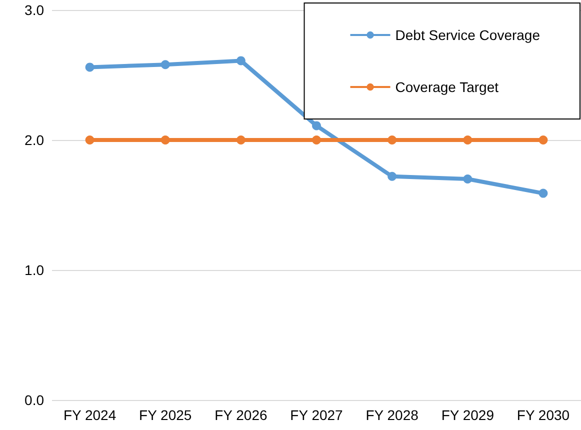 Image resolution: width=581 pixels, height=430 pixels. Describe the element at coordinates (467, 35) in the screenshot. I see `legend-label: Debt Service Coverage` at that location.